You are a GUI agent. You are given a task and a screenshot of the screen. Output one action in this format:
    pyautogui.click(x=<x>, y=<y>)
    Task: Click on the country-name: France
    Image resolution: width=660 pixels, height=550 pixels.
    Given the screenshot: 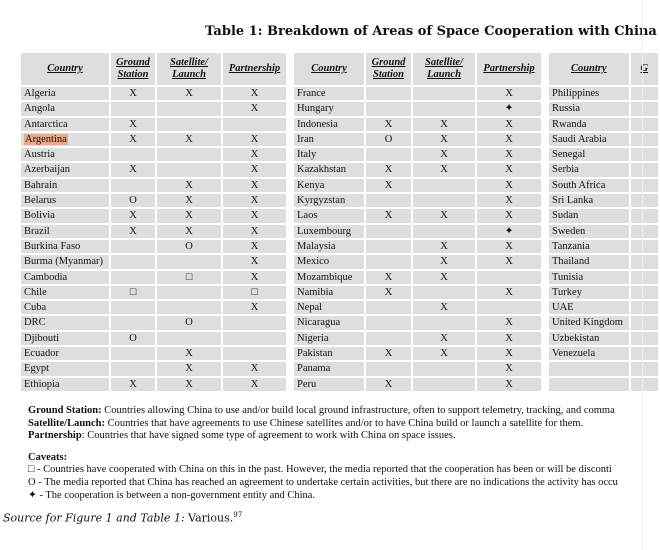 What is the action you would take?
    pyautogui.click(x=311, y=93)
    